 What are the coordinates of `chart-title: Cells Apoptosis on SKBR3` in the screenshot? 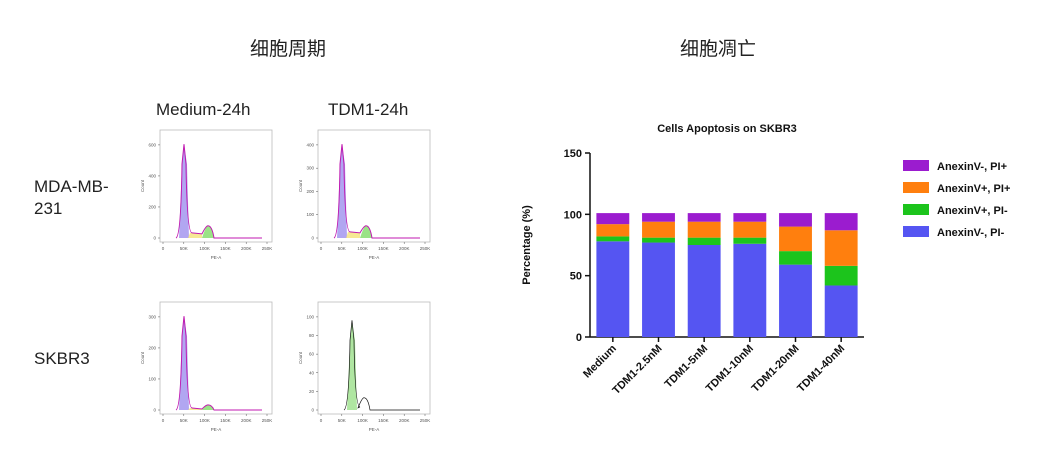 It's located at (727, 129).